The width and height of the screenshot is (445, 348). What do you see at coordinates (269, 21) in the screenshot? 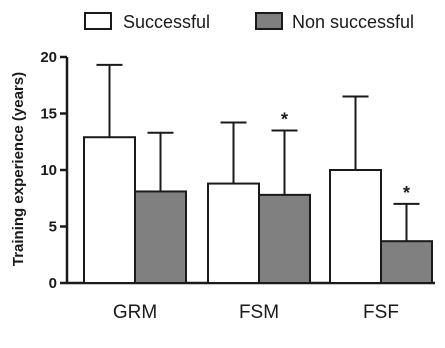
I see `legend-swatch-non-successful` at bounding box center [269, 21].